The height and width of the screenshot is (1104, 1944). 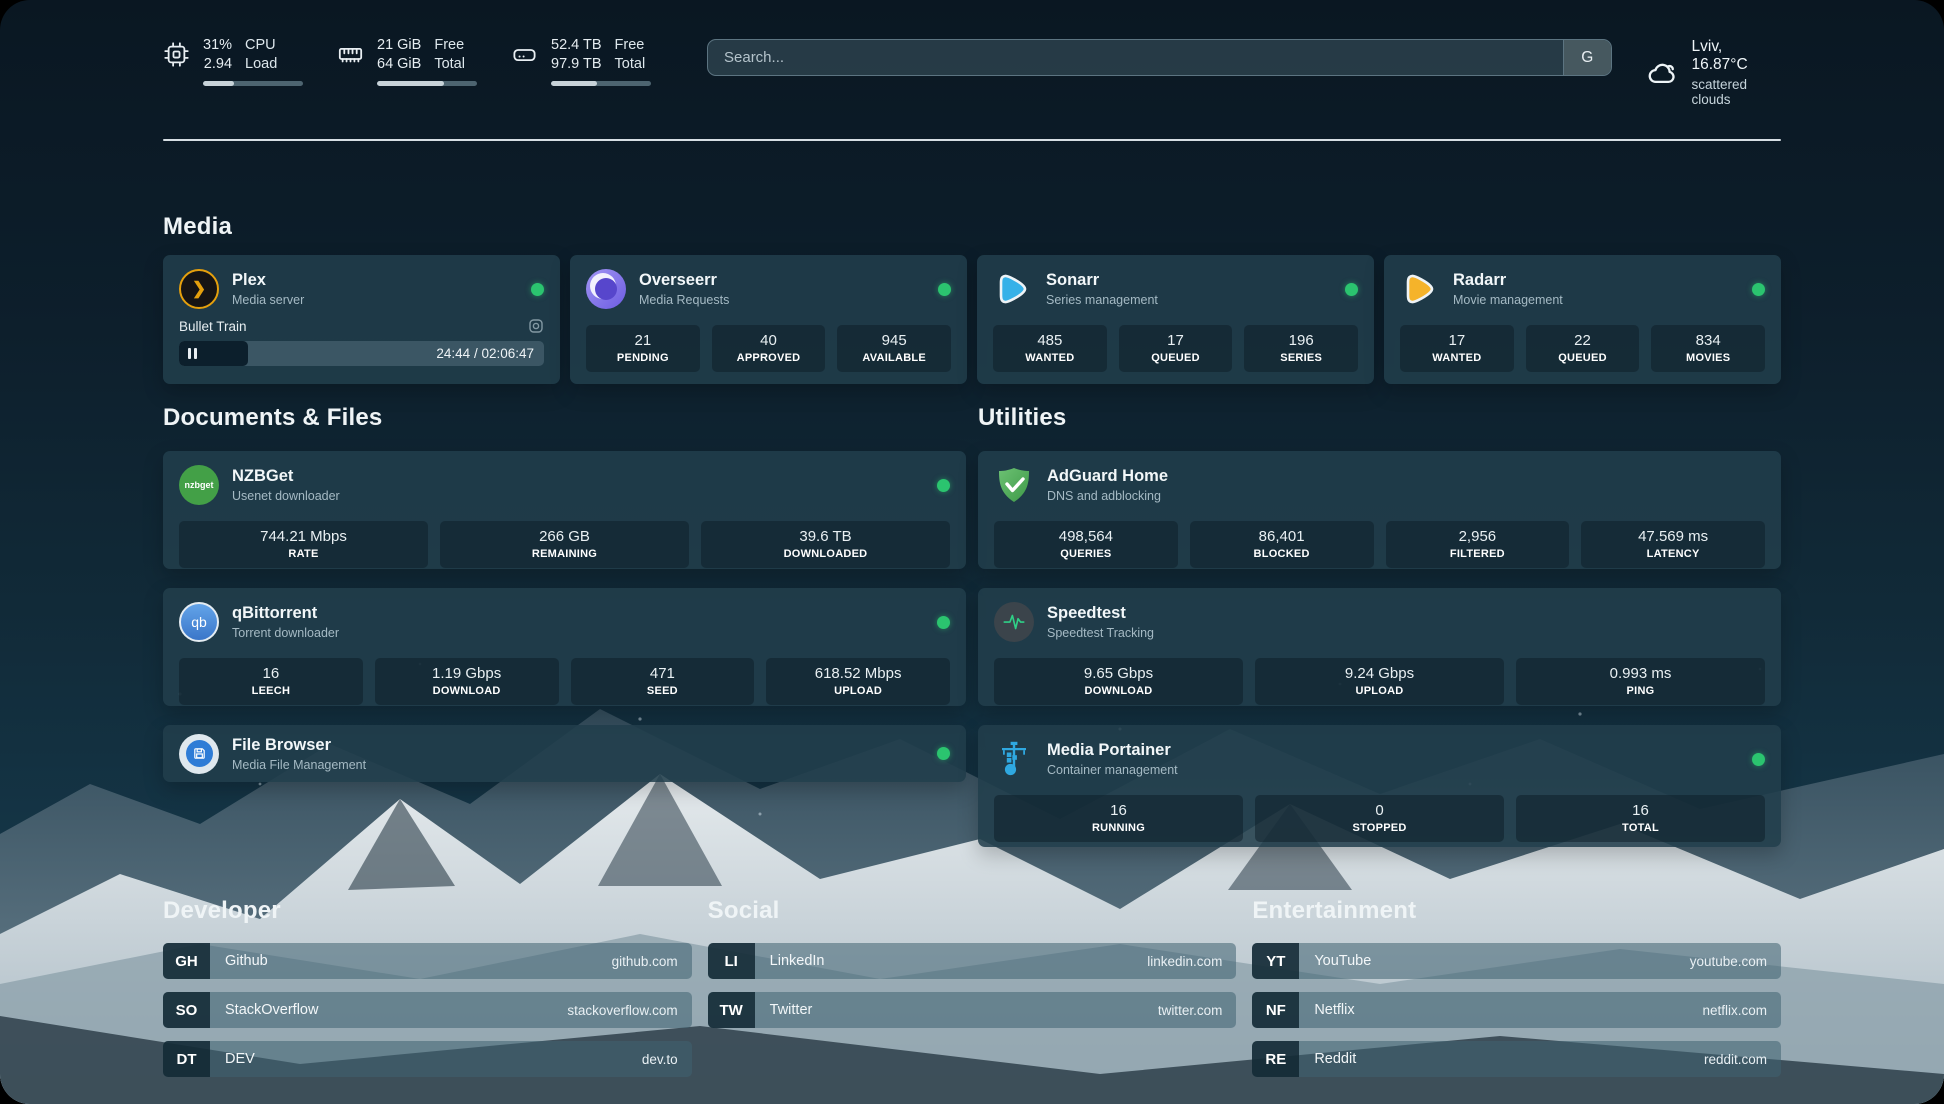 I want to click on bookmark-url: youtube.com, so click(x=1728, y=961).